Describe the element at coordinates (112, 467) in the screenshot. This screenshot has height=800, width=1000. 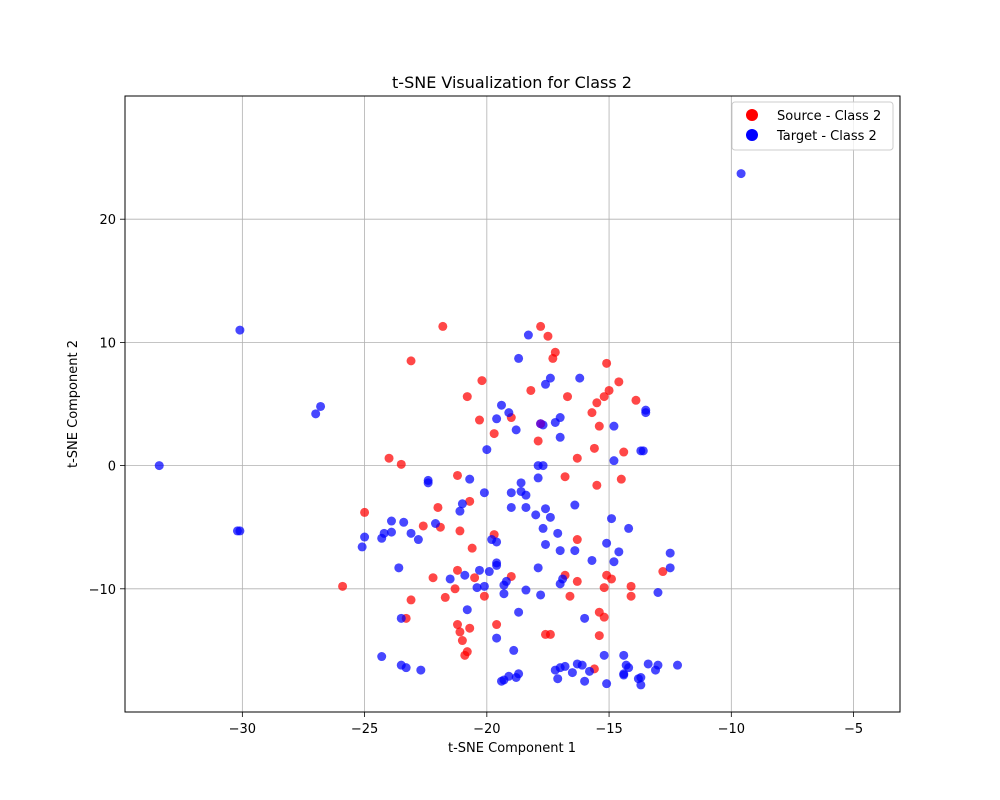
I see `y-tick-label: 0` at that location.